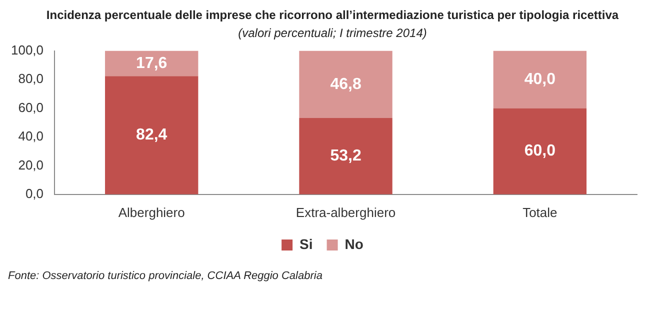 This screenshot has height=319, width=665. What do you see at coordinates (31, 164) in the screenshot?
I see `y-tick-label: 20,0` at bounding box center [31, 164].